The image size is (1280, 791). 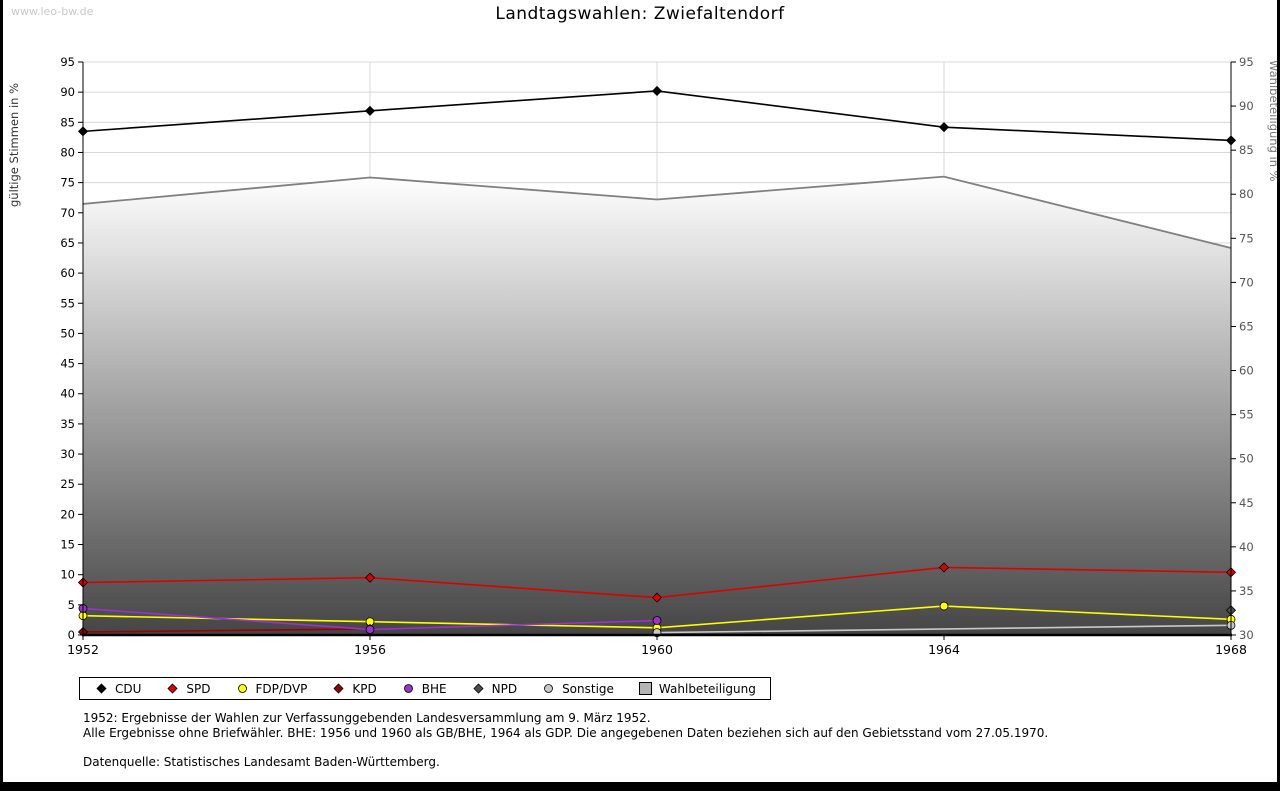 I want to click on legend-item-spd: SPD, so click(x=188, y=688).